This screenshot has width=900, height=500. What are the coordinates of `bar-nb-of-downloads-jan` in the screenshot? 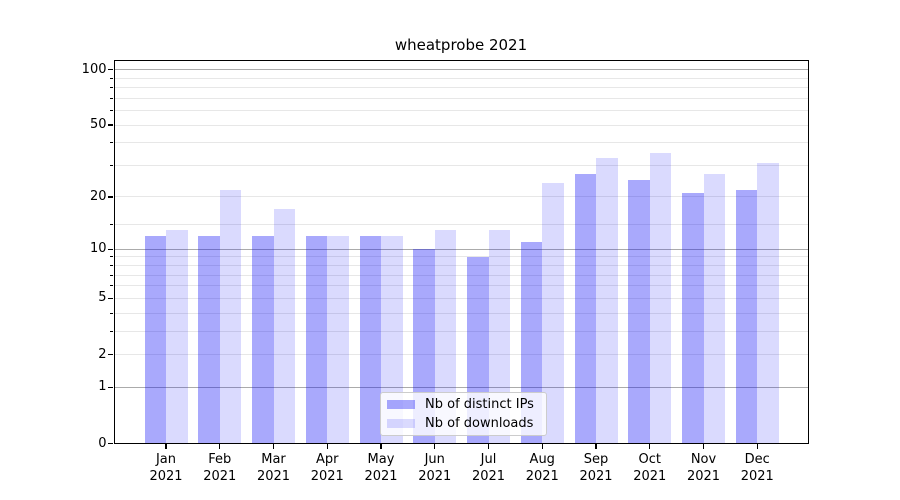 It's located at (177, 336).